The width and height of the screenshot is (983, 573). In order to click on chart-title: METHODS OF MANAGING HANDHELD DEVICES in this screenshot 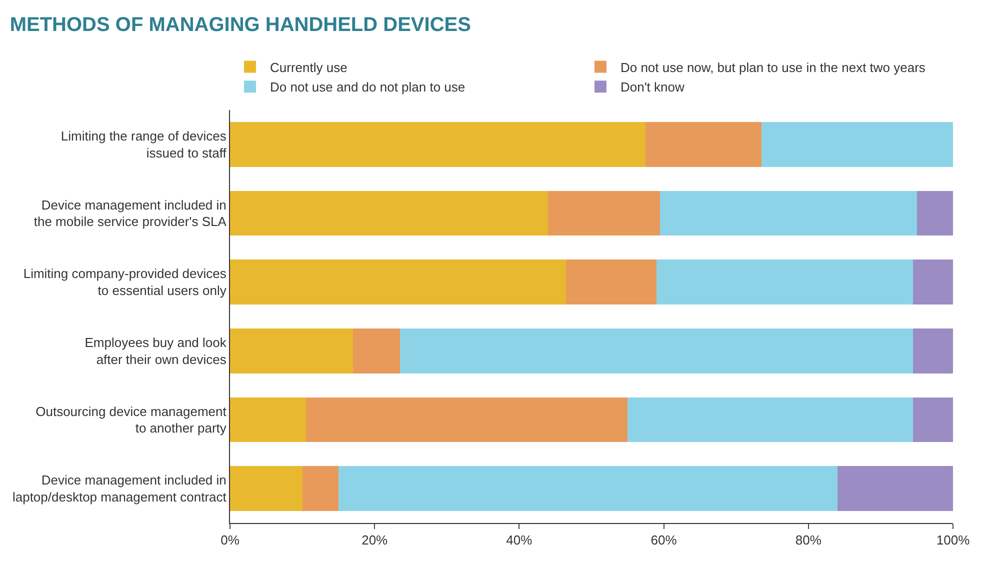, I will do `click(240, 25)`.